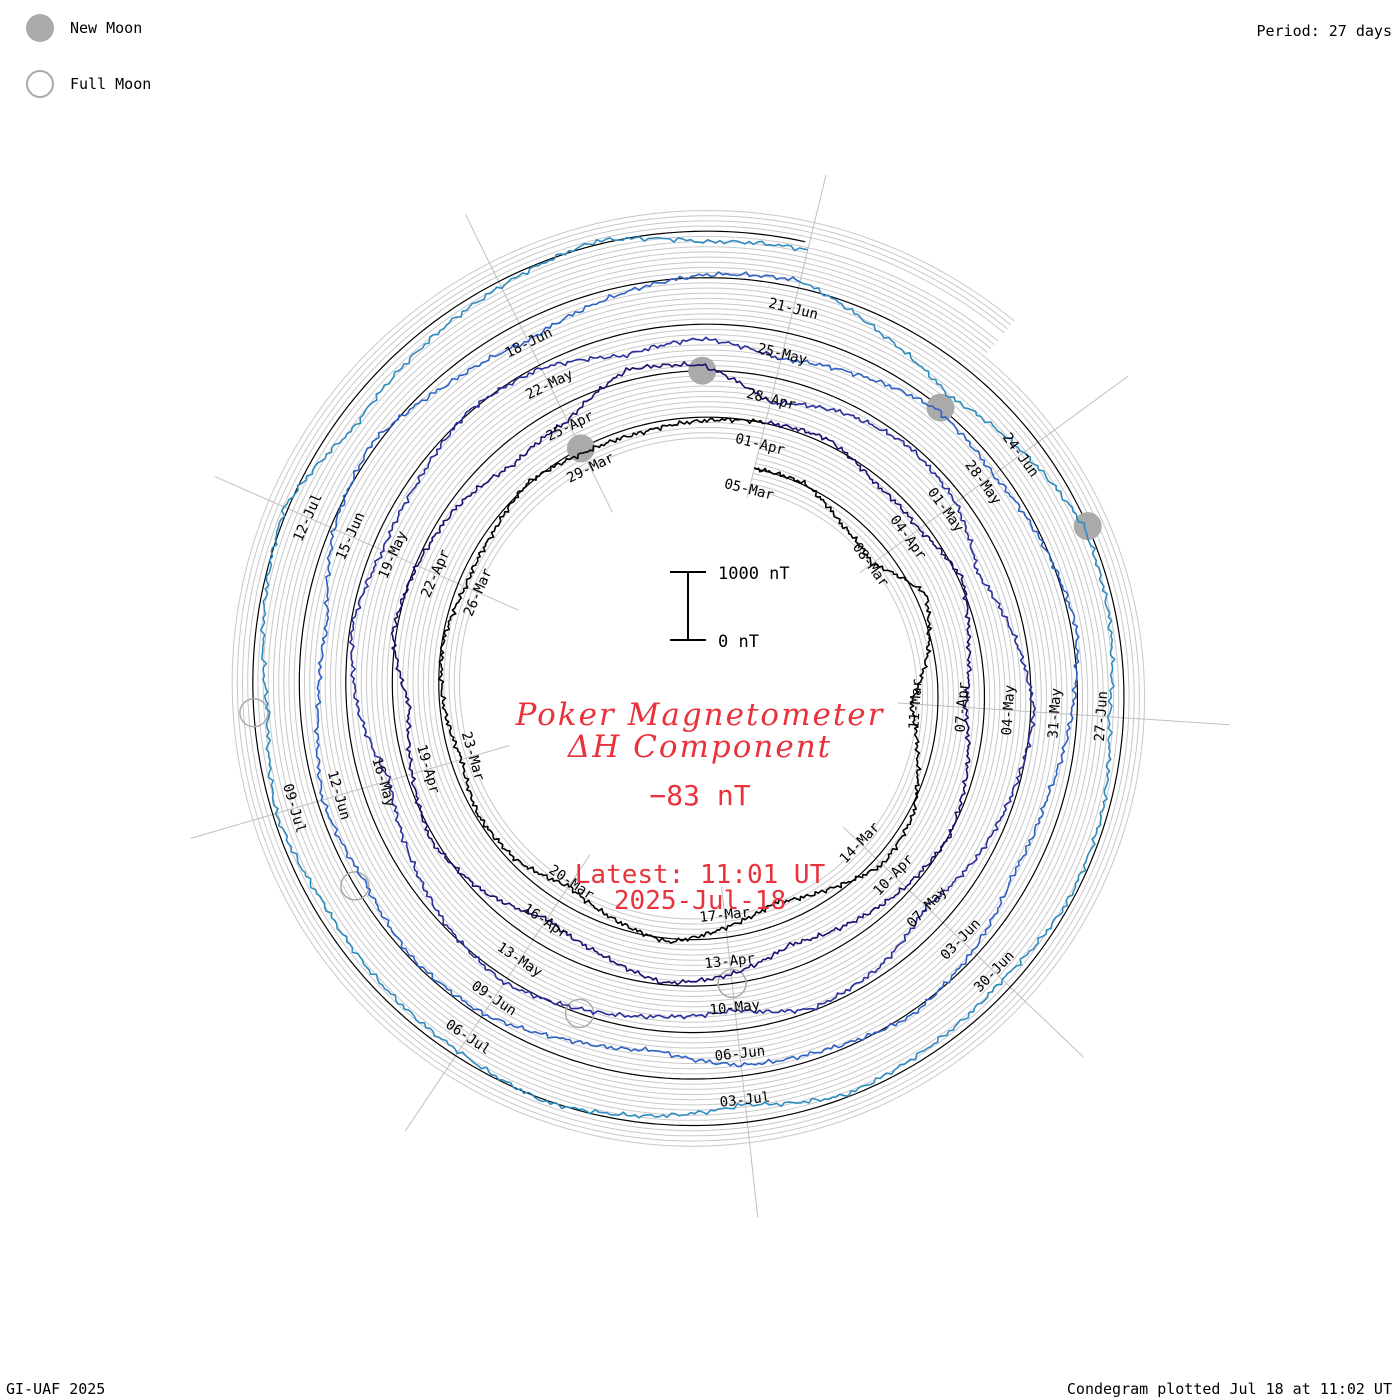 The height and width of the screenshot is (1400, 1400). I want to click on period-label: Period: 27 days, so click(1324, 31).